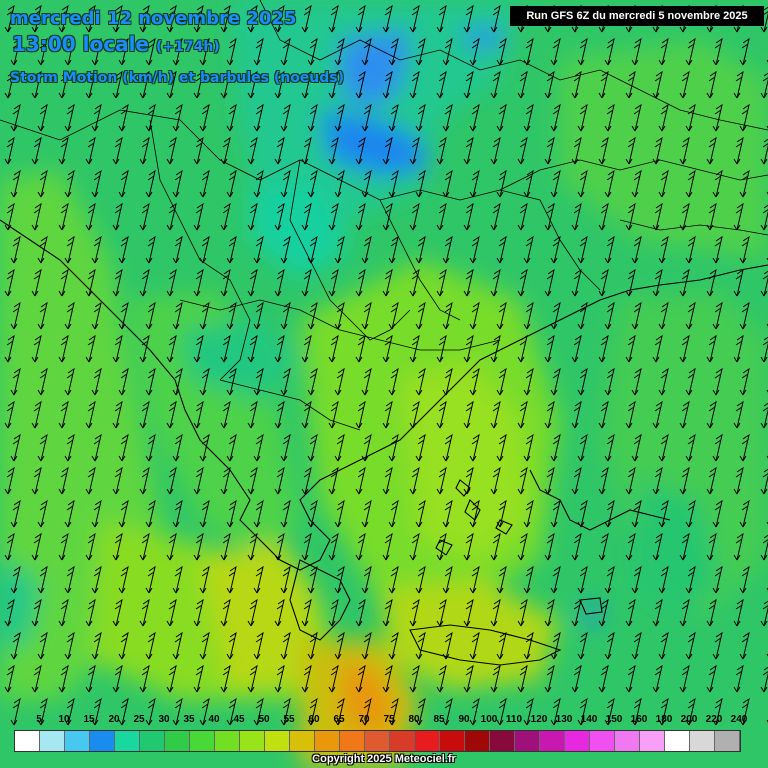 The width and height of the screenshot is (768, 768). What do you see at coordinates (239, 719) in the screenshot?
I see `legend-label: 45` at bounding box center [239, 719].